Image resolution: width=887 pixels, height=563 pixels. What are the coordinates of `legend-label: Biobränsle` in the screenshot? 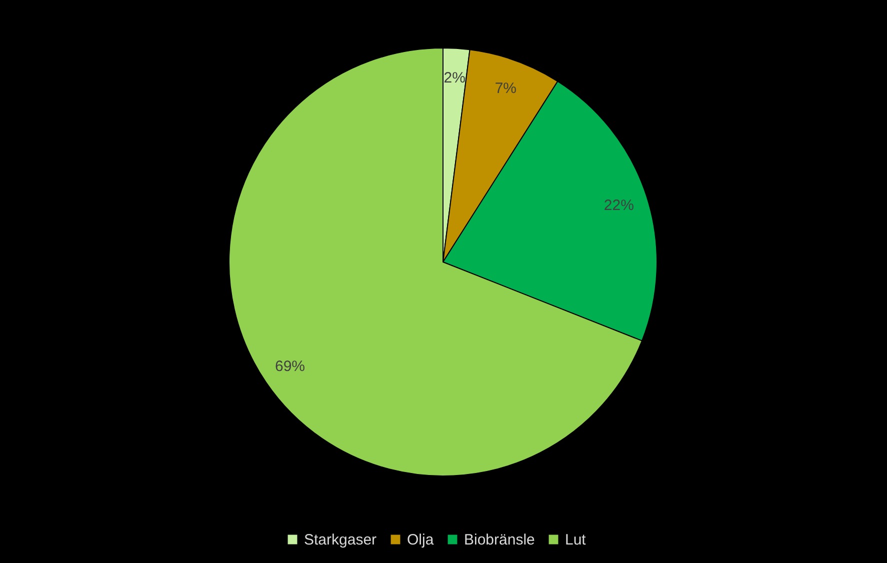 It's located at (499, 540).